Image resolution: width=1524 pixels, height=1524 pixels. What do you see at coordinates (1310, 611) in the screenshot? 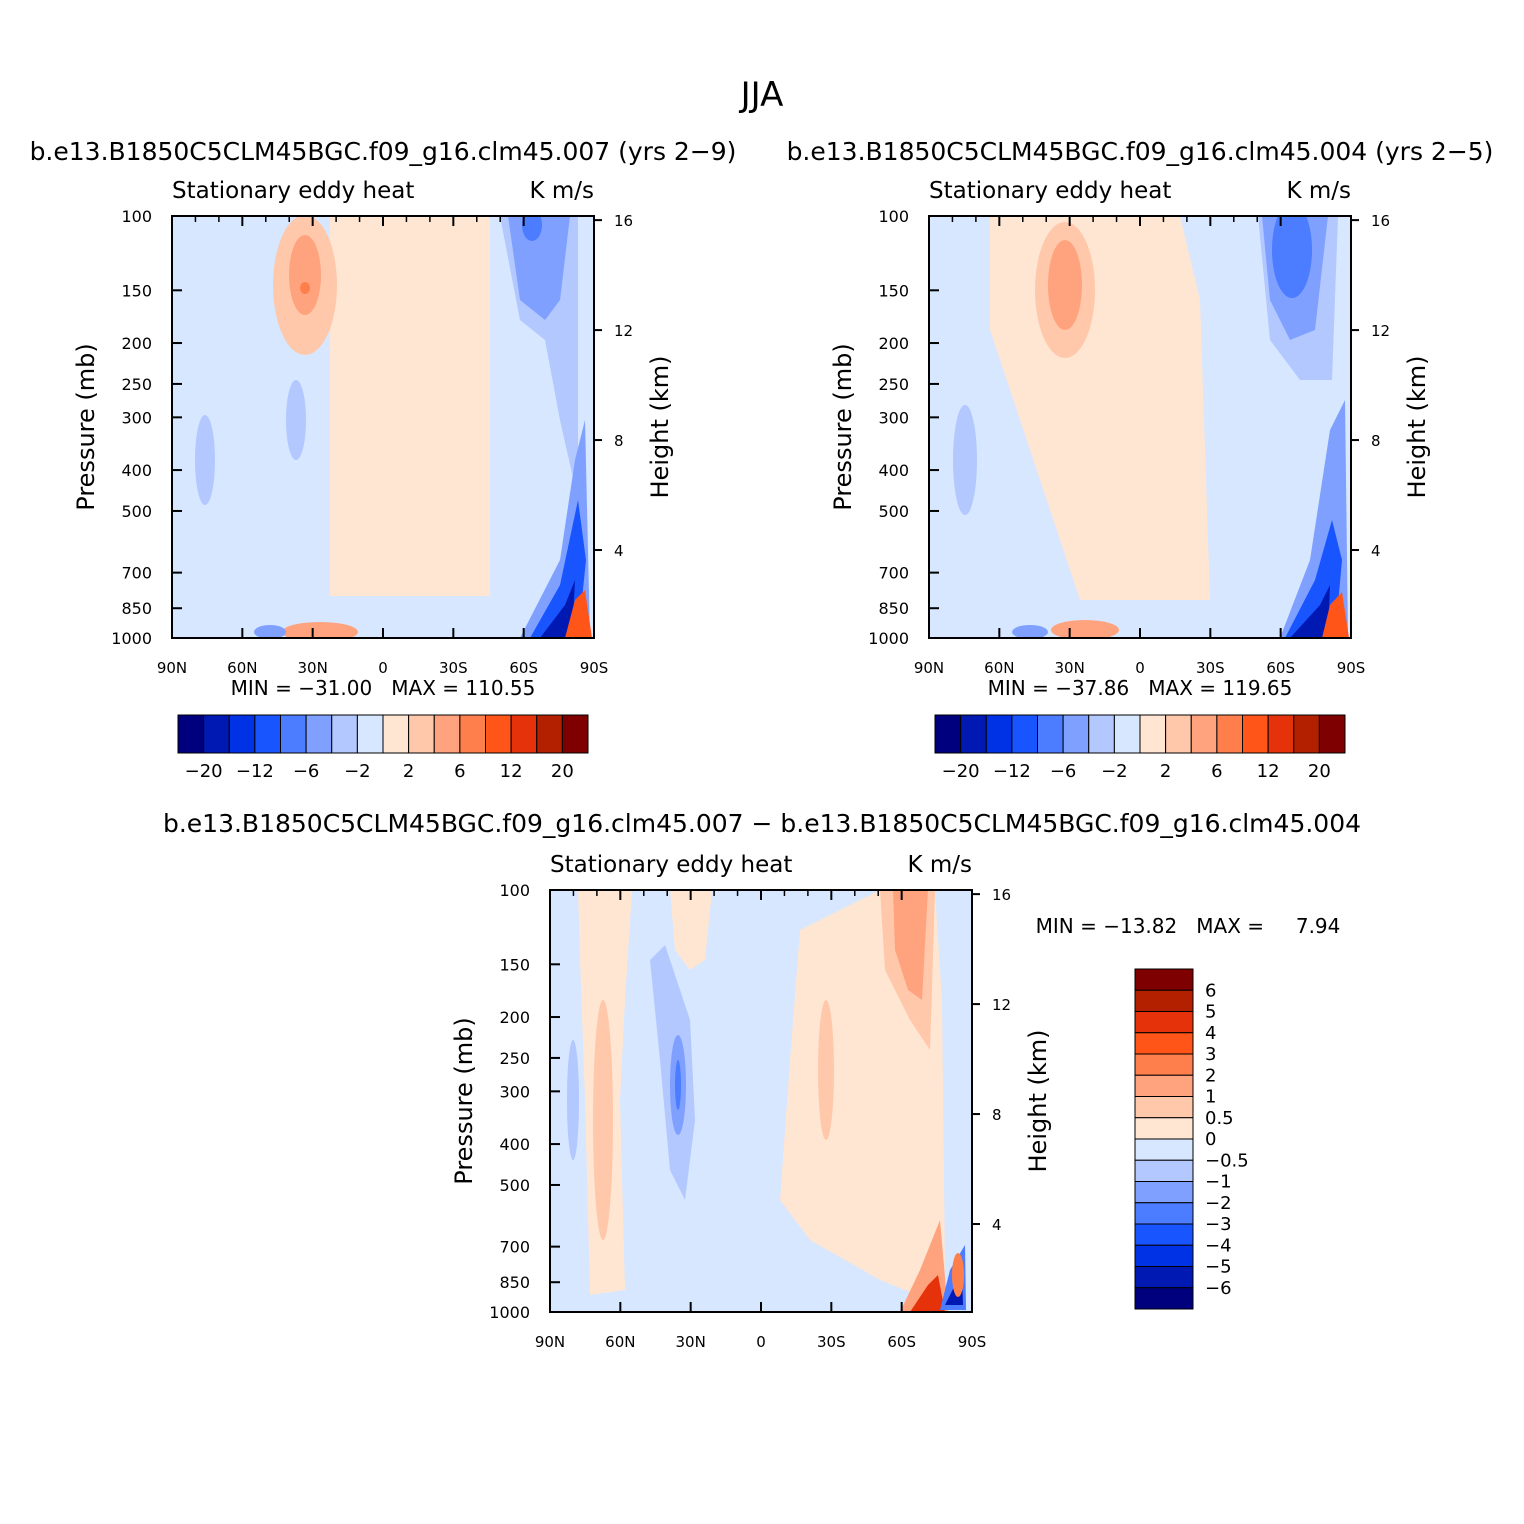
I see `panel-2-antarctic-core` at bounding box center [1310, 611].